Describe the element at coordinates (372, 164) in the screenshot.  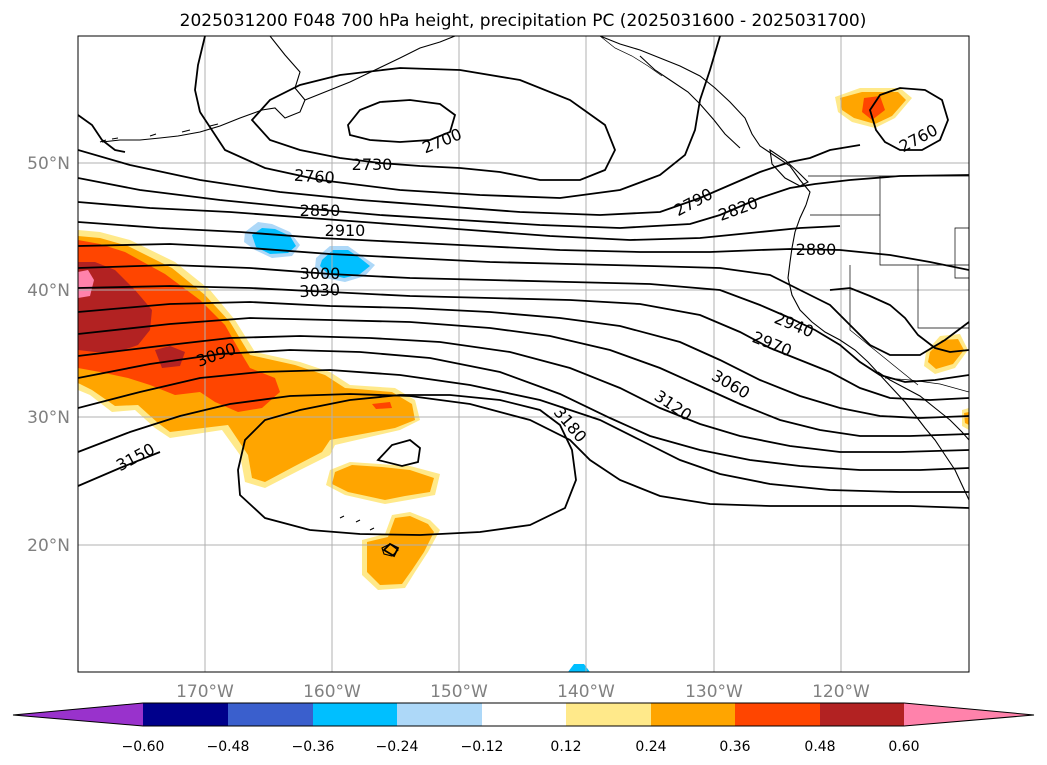
I see `contour-label-2730: 2730` at that location.